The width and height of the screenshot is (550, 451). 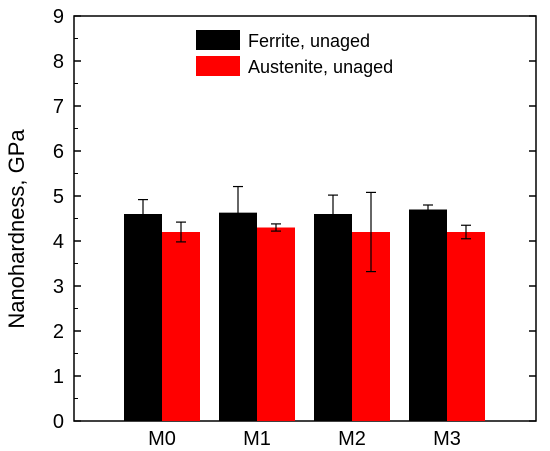 I want to click on y-tick-label: 7, so click(x=58, y=107).